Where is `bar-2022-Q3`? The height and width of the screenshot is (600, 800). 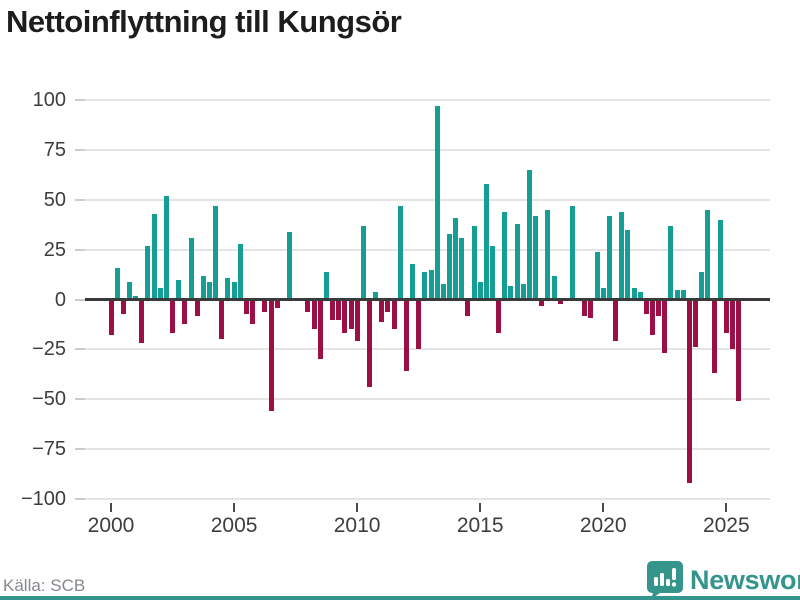
bar-2022-Q3 is located at coordinates (665, 326).